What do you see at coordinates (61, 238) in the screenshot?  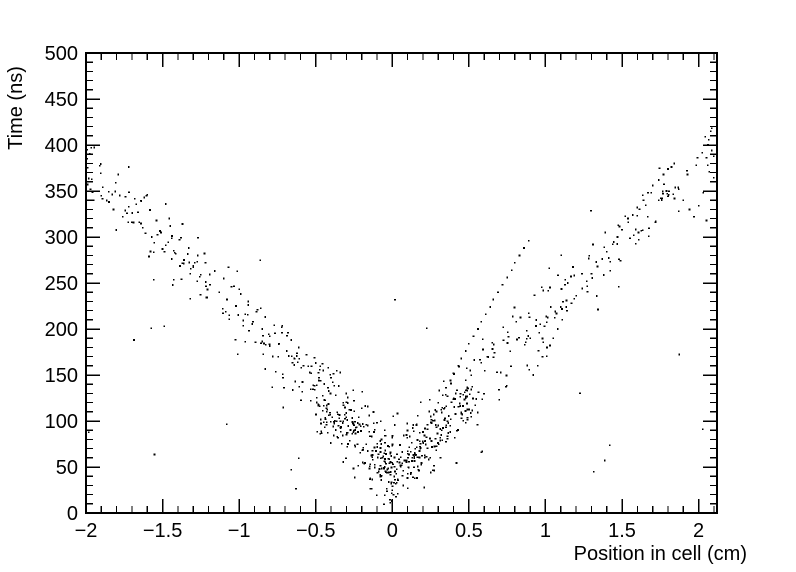 I see `y-tick-label: 300` at bounding box center [61, 238].